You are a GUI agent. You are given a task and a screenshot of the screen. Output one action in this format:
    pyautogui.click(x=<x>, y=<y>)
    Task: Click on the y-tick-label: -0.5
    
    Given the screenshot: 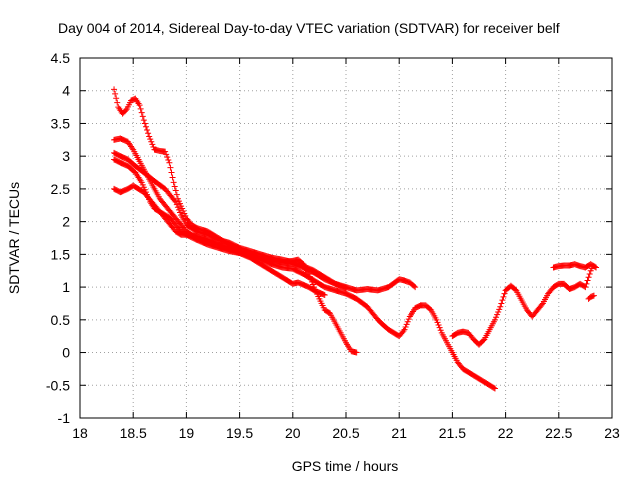 What is the action you would take?
    pyautogui.click(x=58, y=385)
    